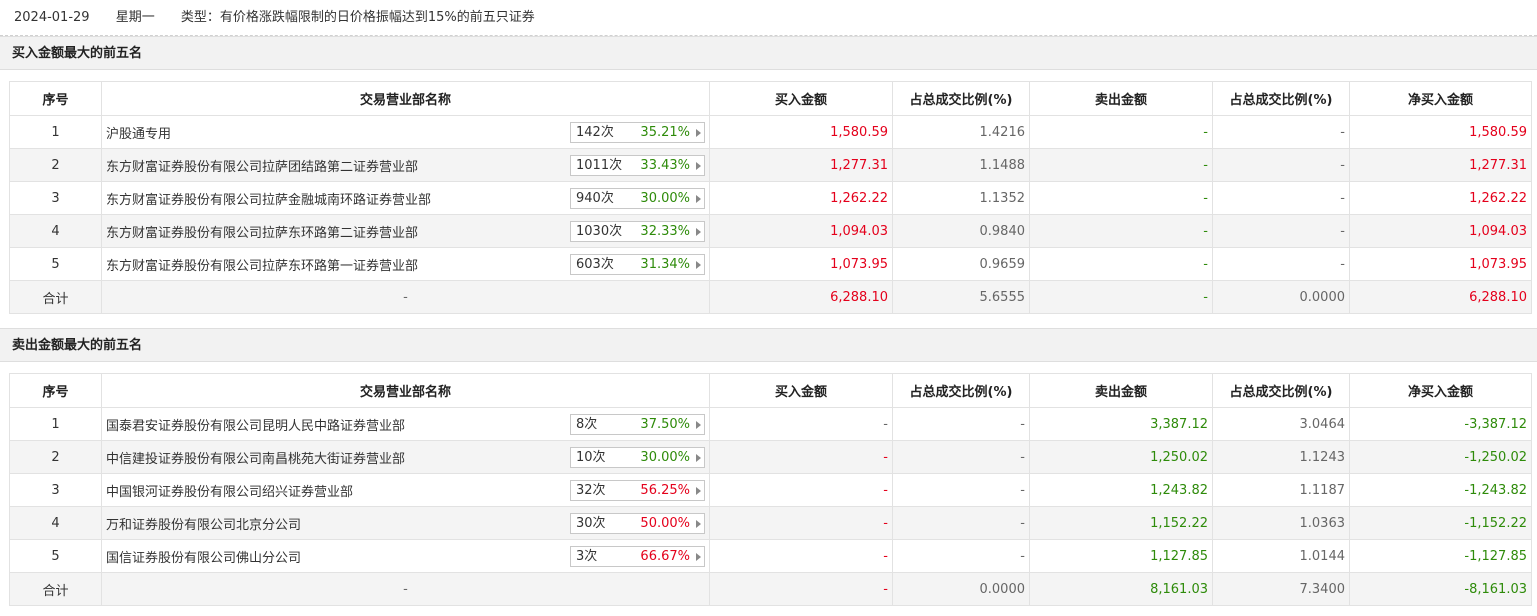 This screenshot has width=1537, height=616. I want to click on net-amount: -1,127.85, so click(1440, 556).